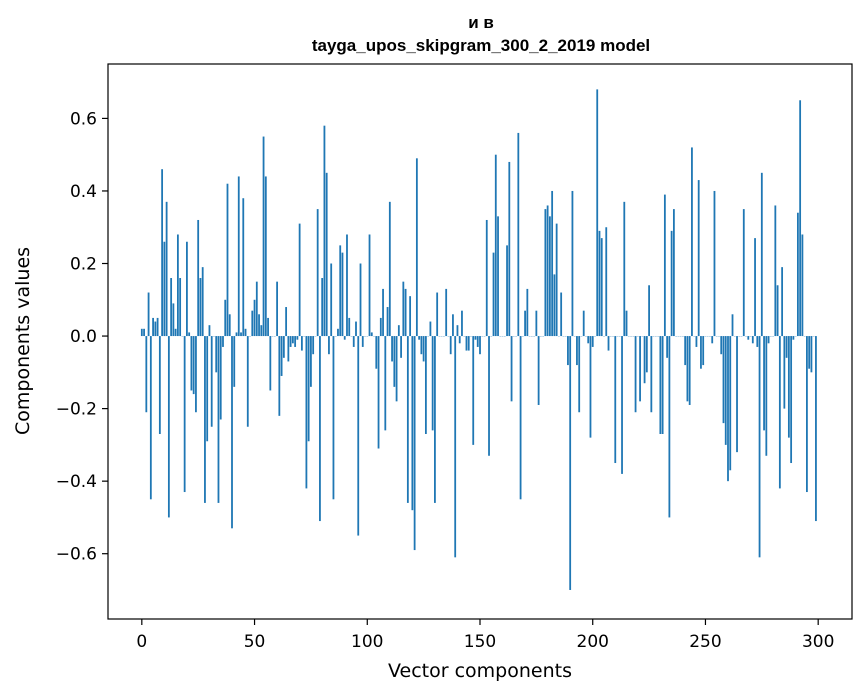 The width and height of the screenshot is (867, 696). I want to click on y-tick-label: 0.4, so click(83, 192).